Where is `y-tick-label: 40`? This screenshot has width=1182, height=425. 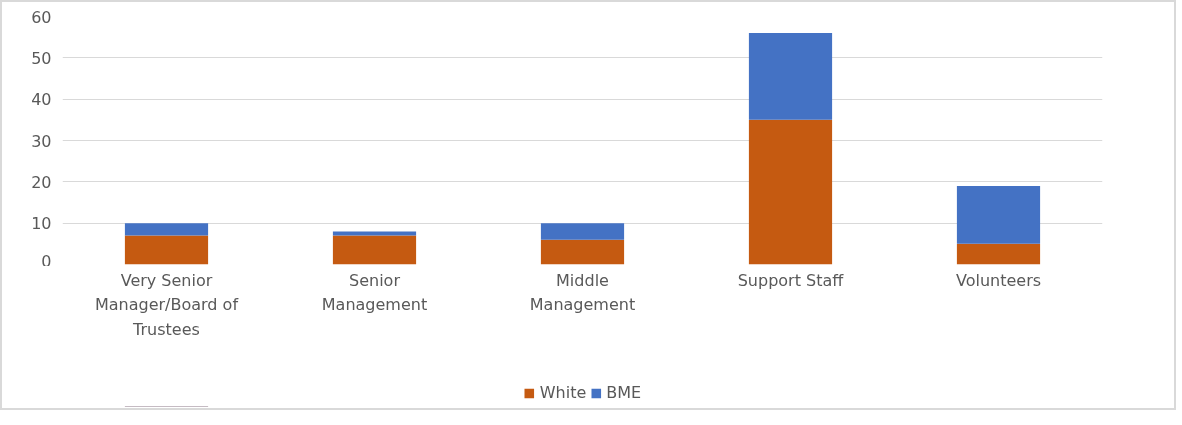
y-tick-label: 40 is located at coordinates (41, 100).